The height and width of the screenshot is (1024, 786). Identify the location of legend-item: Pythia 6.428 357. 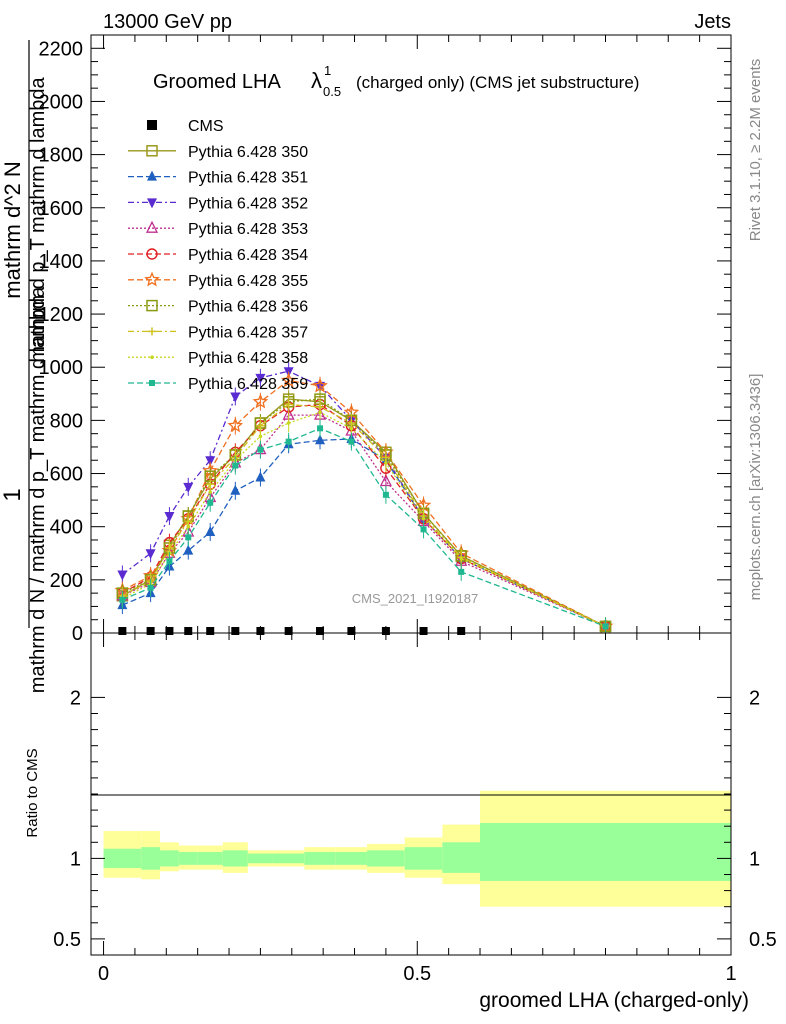
(218, 332).